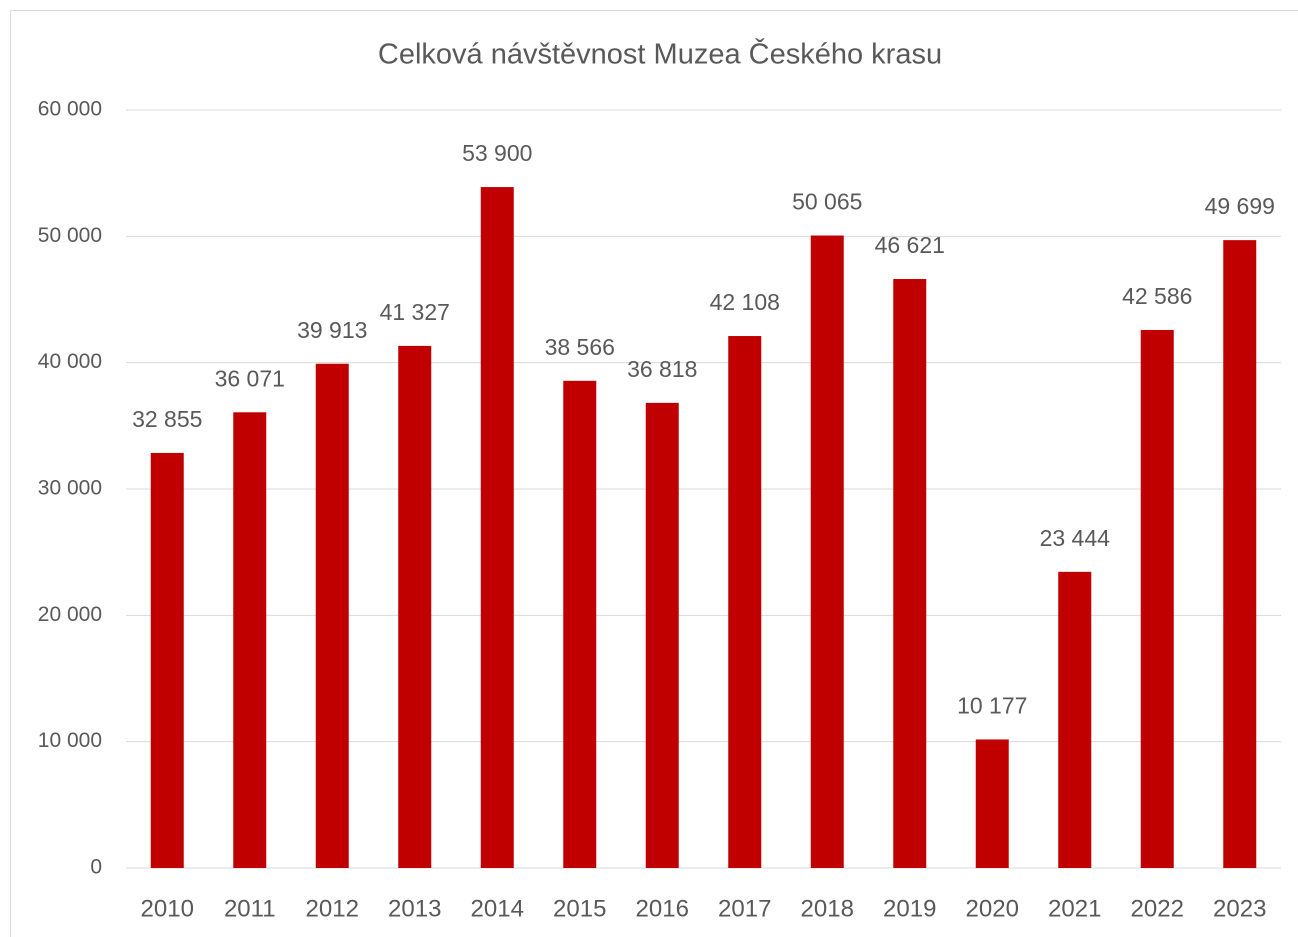 This screenshot has width=1298, height=937. Describe the element at coordinates (1074, 908) in the screenshot. I see `x-tick-label: 2021` at that location.